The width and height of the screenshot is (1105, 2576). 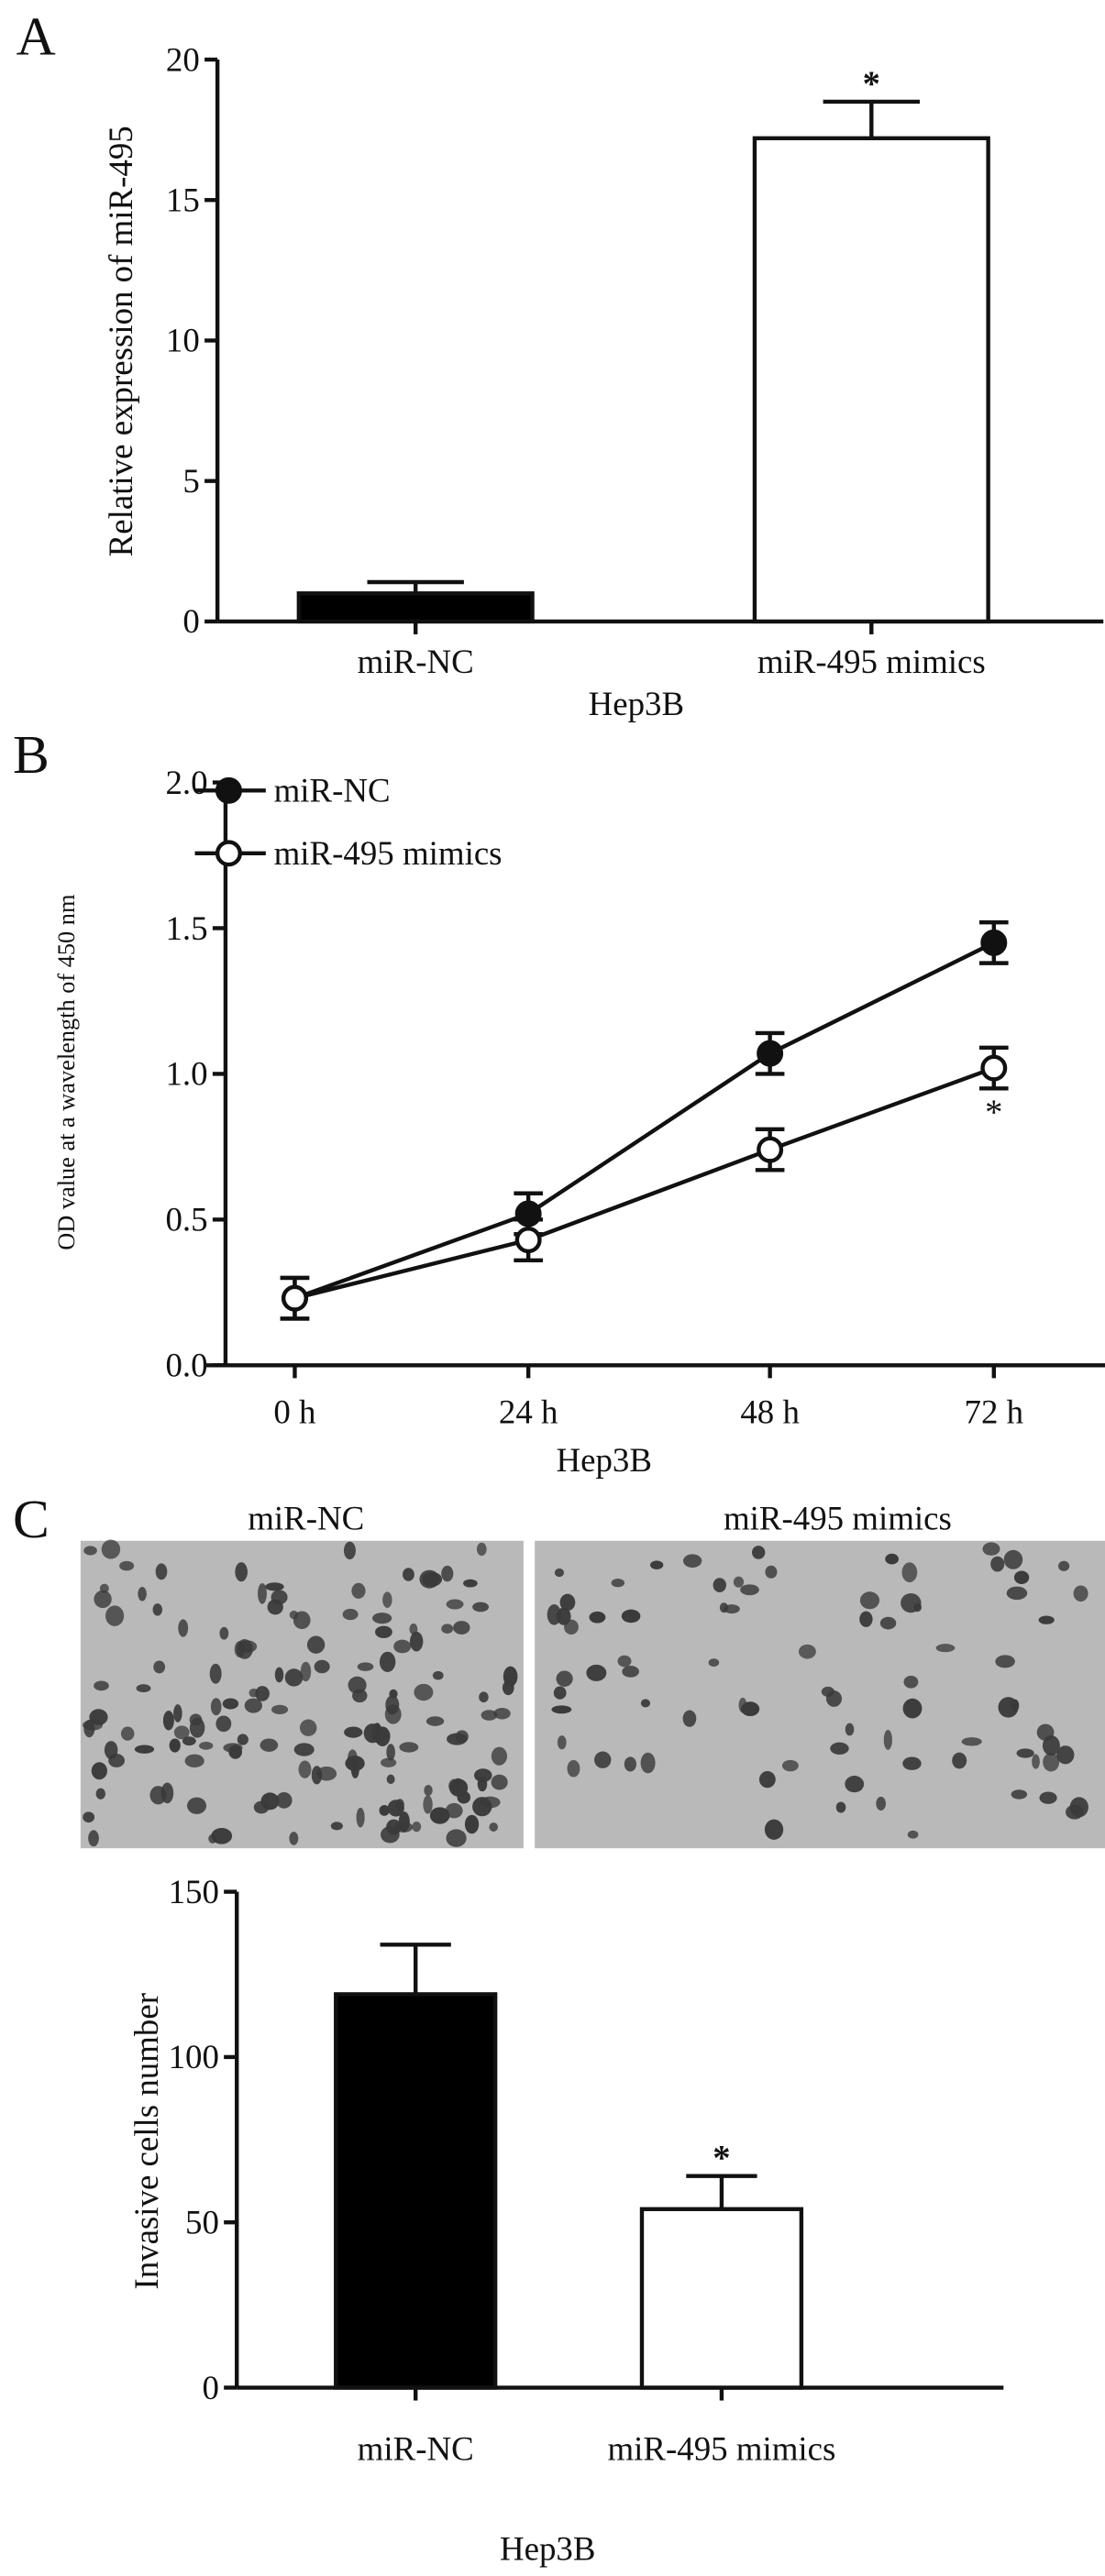 I want to click on image-title-mir-nc: miR-NC, so click(x=306, y=1518).